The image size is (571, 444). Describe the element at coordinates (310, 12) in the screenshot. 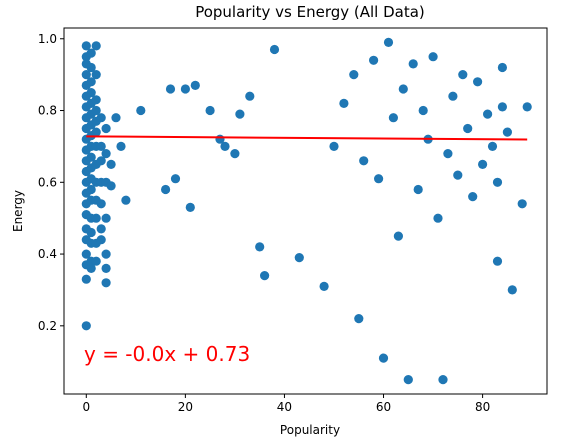

I see `chart-title: Popularity vs Energy (All Data)` at that location.